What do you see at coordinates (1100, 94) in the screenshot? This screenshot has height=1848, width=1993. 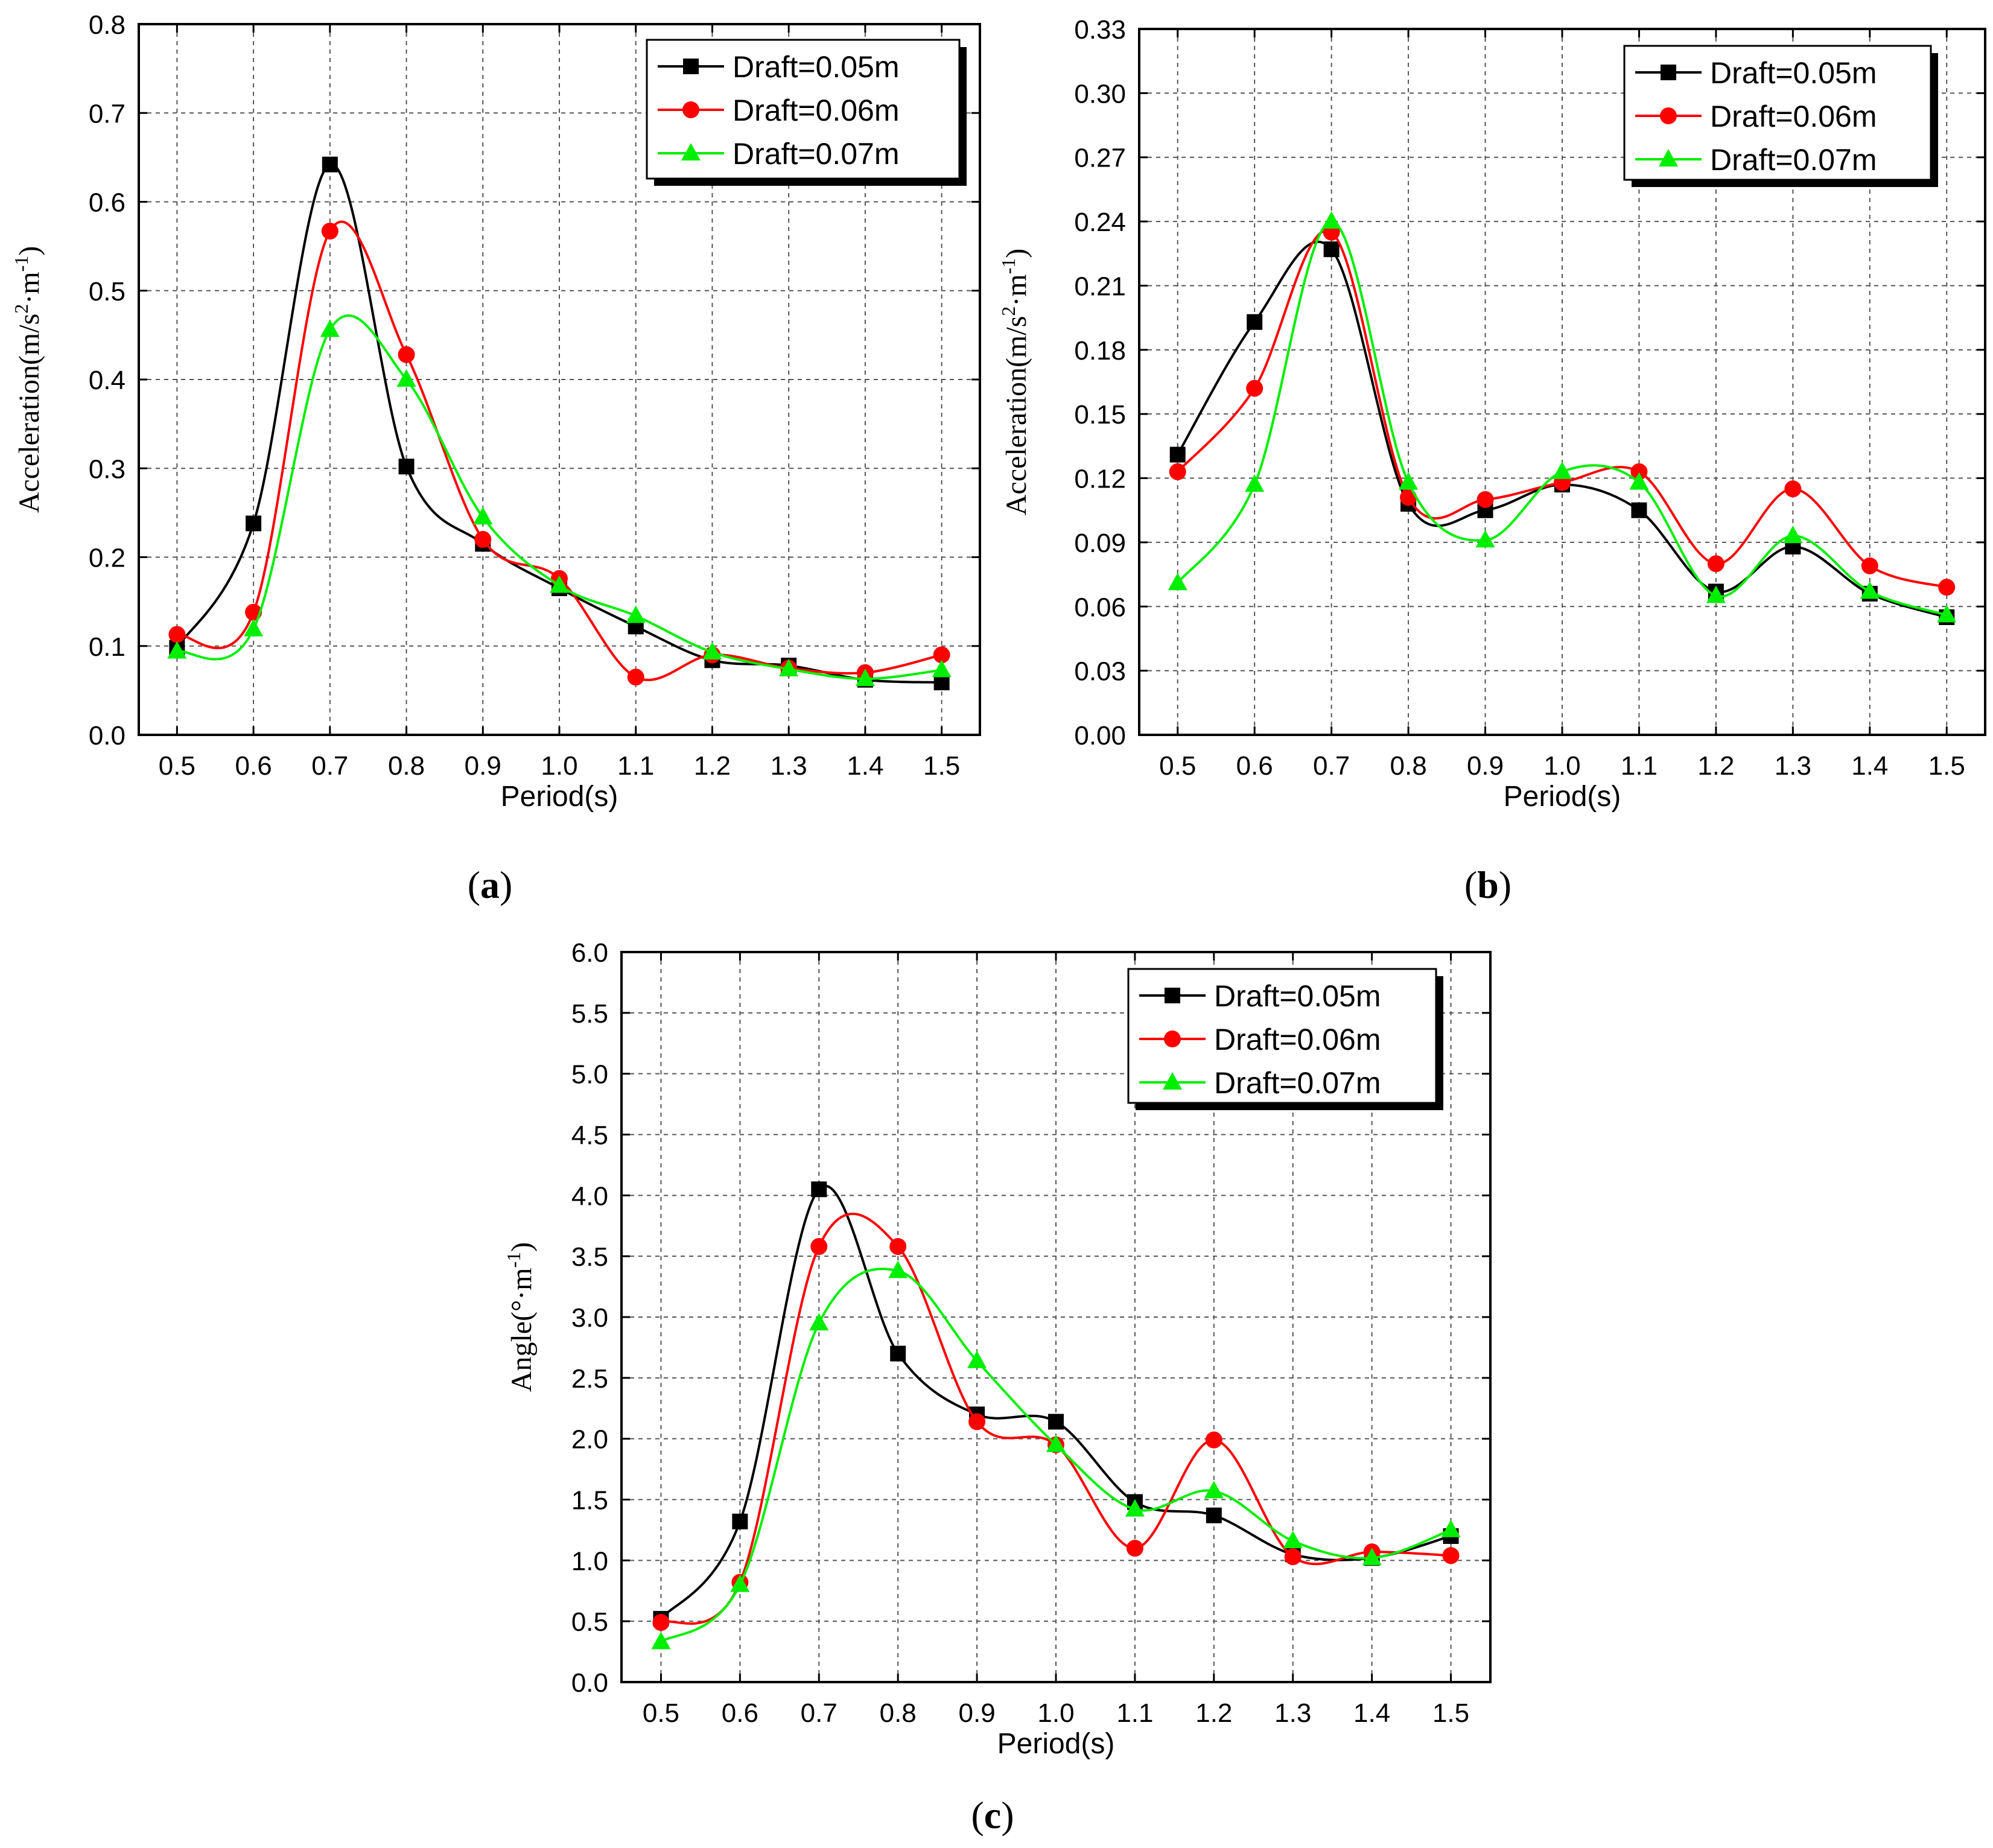 I see `y-tick-label: 0.30` at bounding box center [1100, 94].